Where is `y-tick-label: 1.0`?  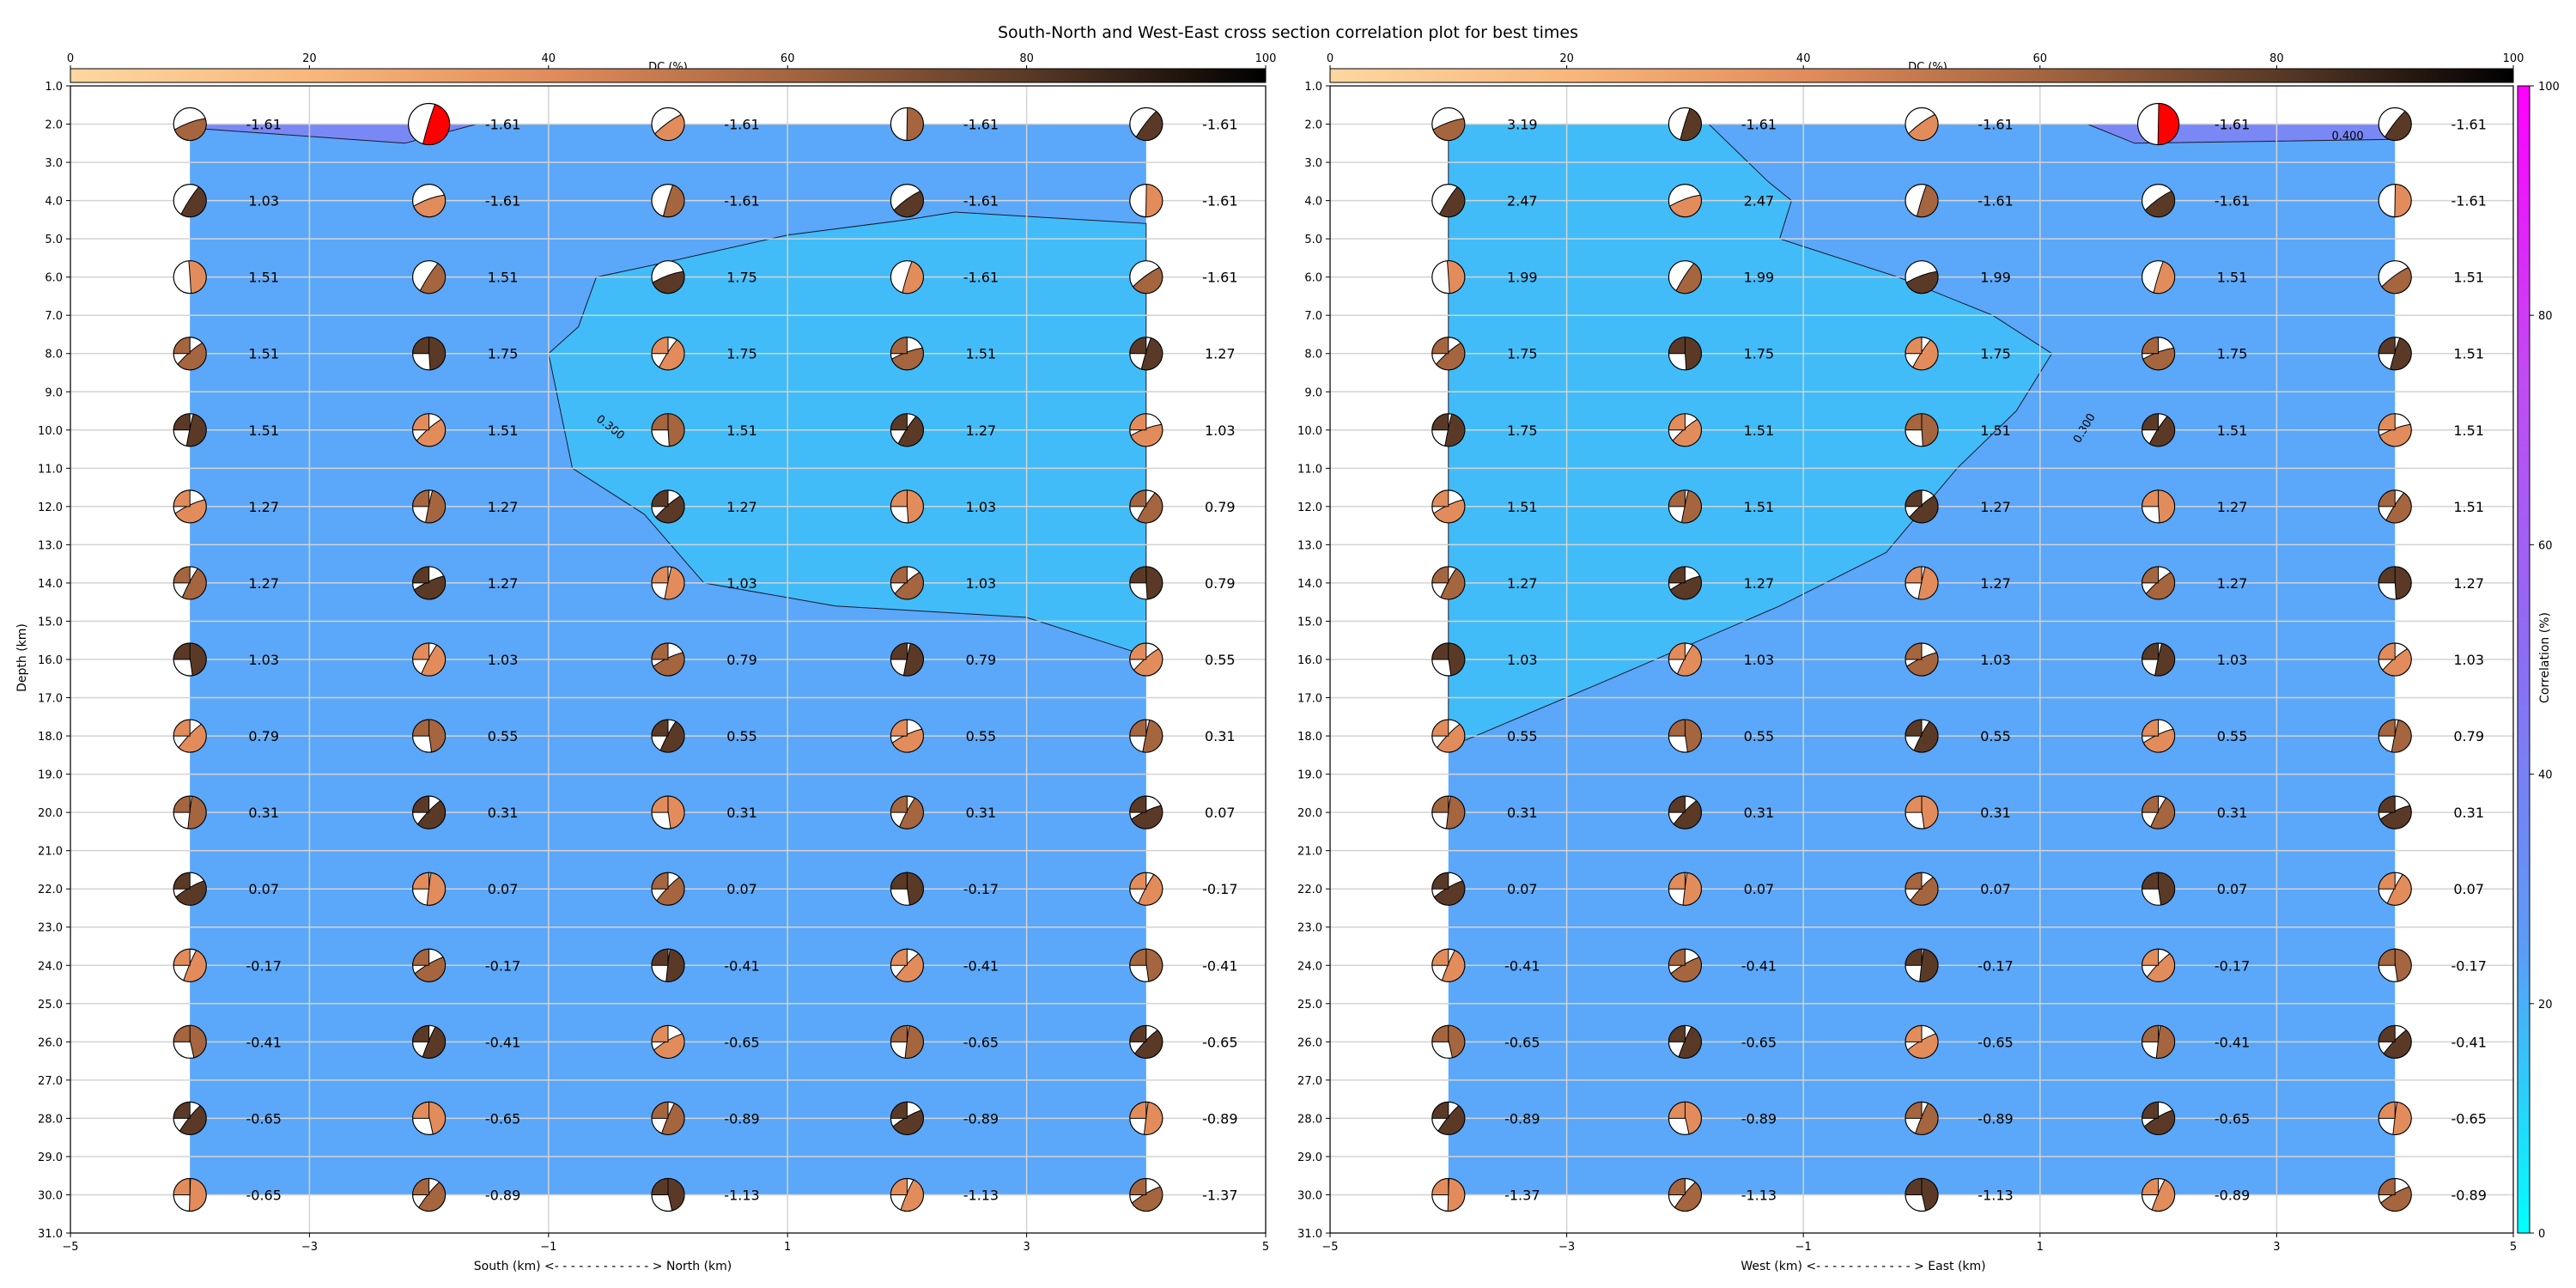 y-tick-label: 1.0 is located at coordinates (54, 87).